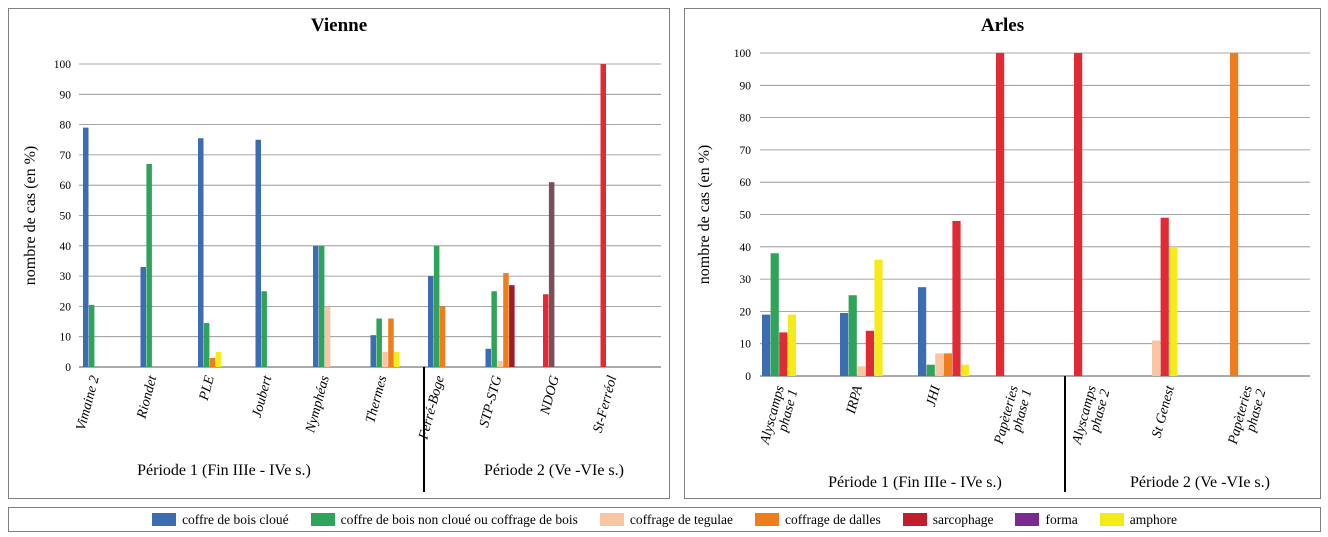  I want to click on vienne-ytick-label: 40, so click(66, 247).